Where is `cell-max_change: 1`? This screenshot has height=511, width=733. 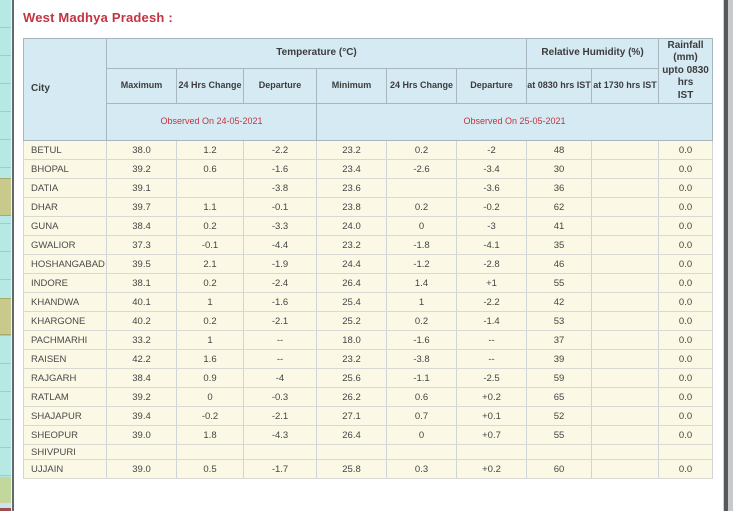 cell-max_change: 1 is located at coordinates (210, 302).